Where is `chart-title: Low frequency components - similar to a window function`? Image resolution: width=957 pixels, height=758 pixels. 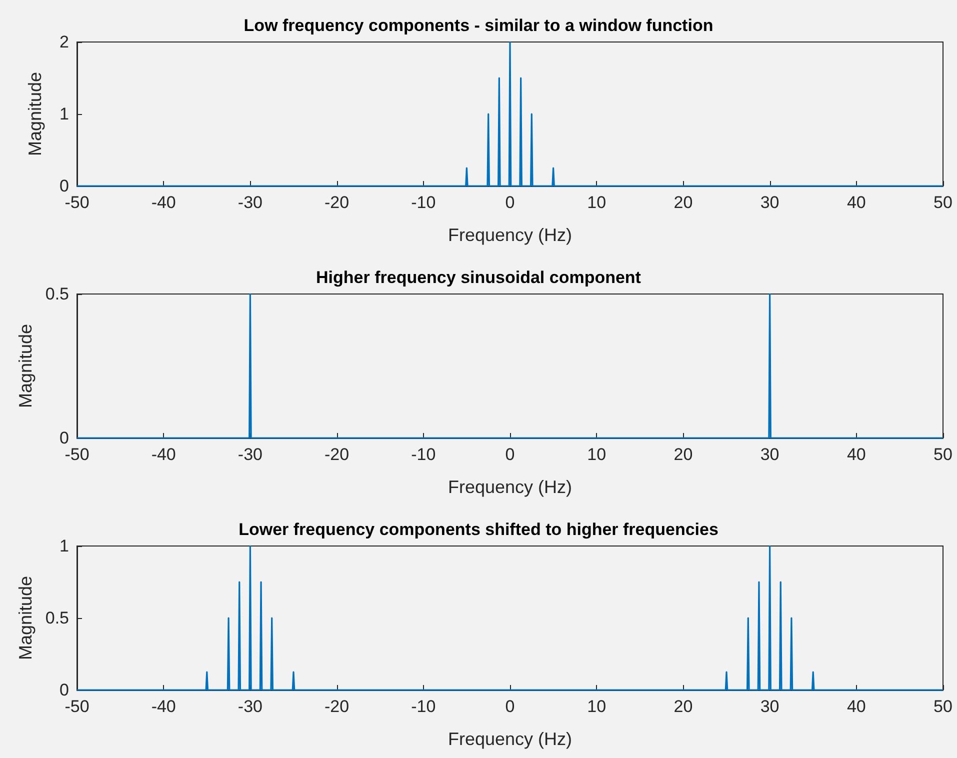
chart-title: Low frequency components - similar to a window function is located at coordinates (479, 25).